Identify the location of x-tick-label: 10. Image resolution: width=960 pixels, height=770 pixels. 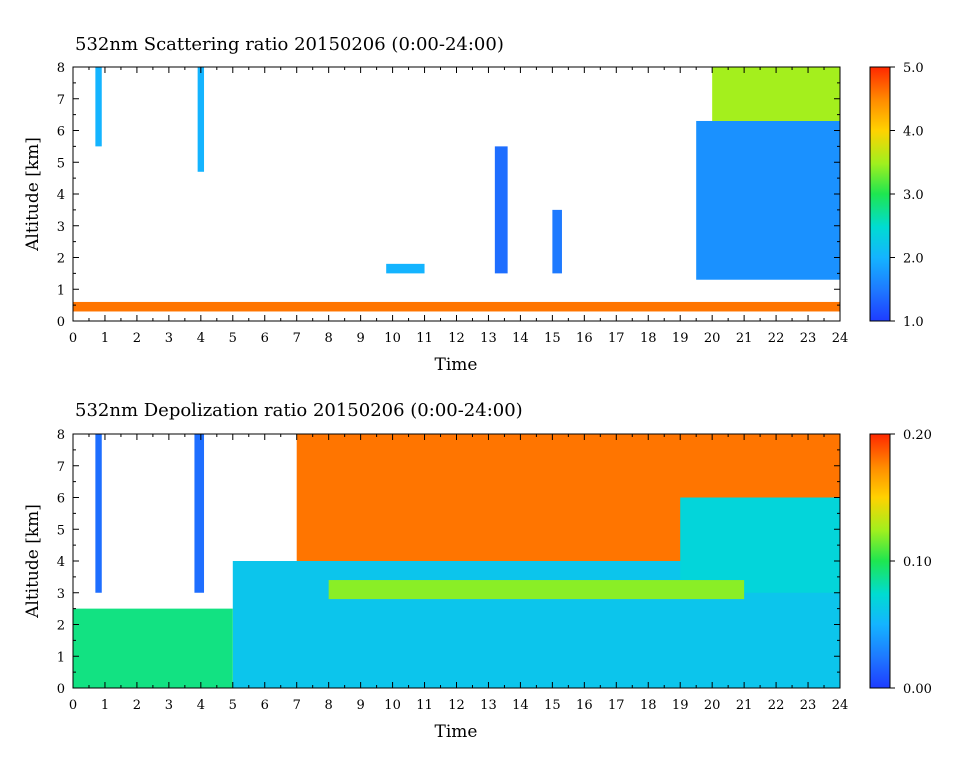
(392, 338).